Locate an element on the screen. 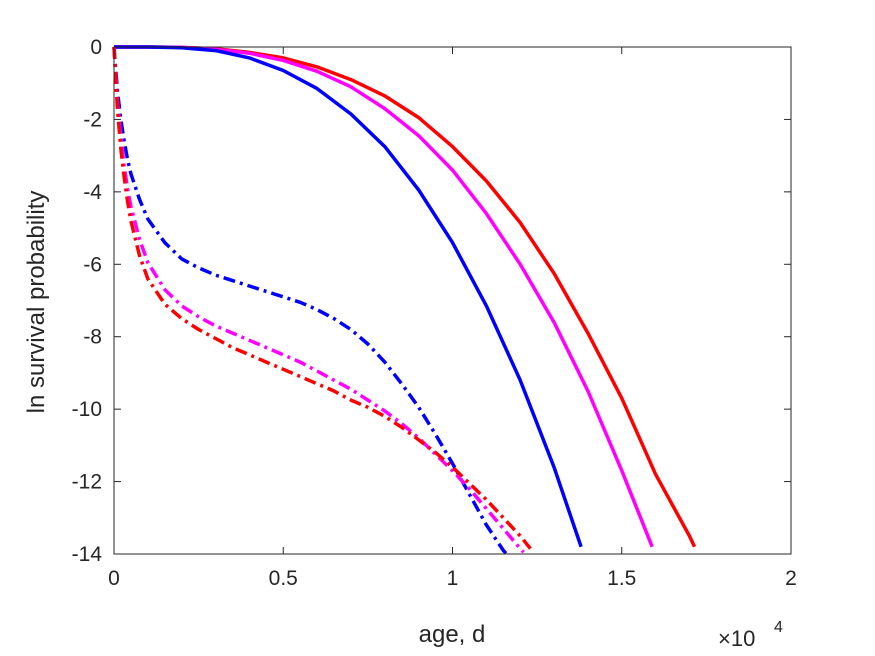 This screenshot has width=875, height=656. x-tick-label: 0 is located at coordinates (114, 578).